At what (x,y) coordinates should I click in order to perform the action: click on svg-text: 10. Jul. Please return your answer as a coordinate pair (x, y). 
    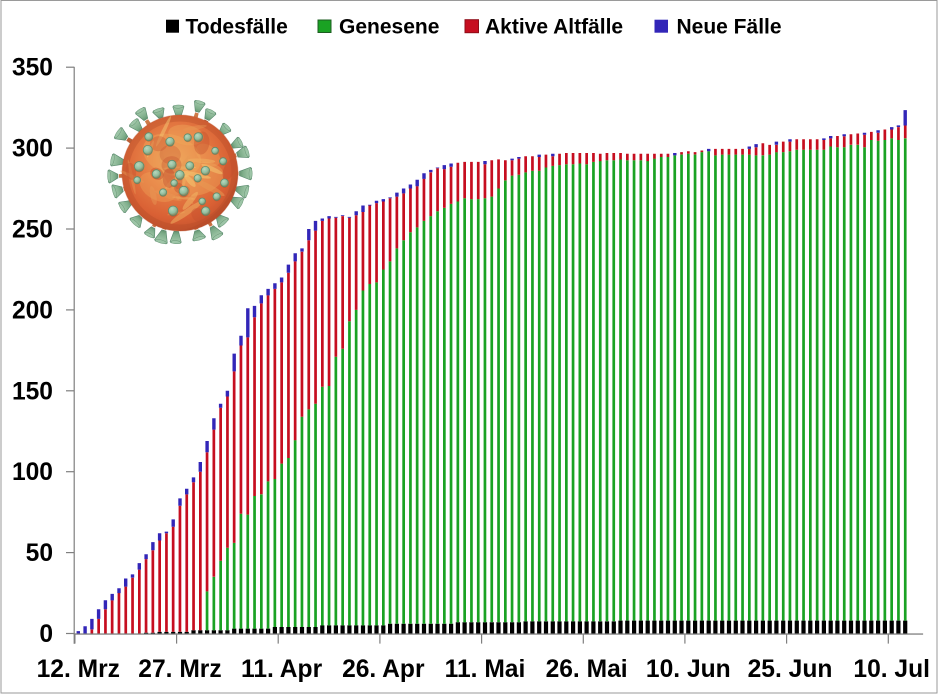
    Looking at the image, I should click on (891, 669).